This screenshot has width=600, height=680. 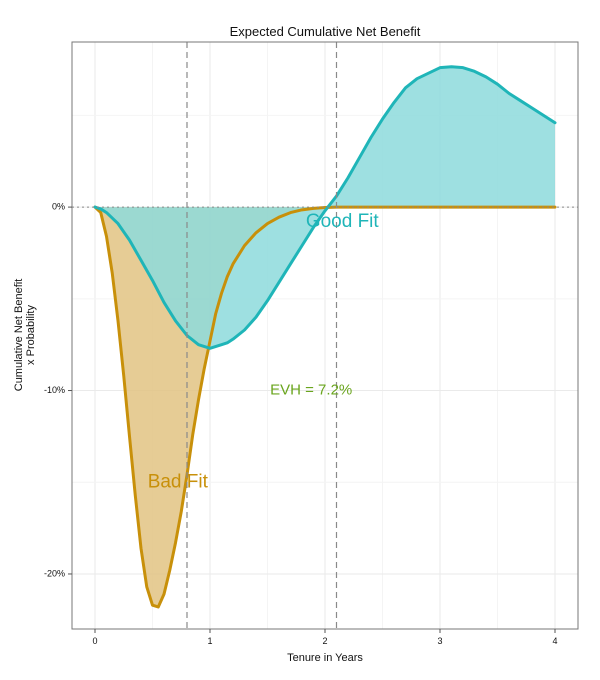 I want to click on x-tick-label: 4, so click(x=554, y=641).